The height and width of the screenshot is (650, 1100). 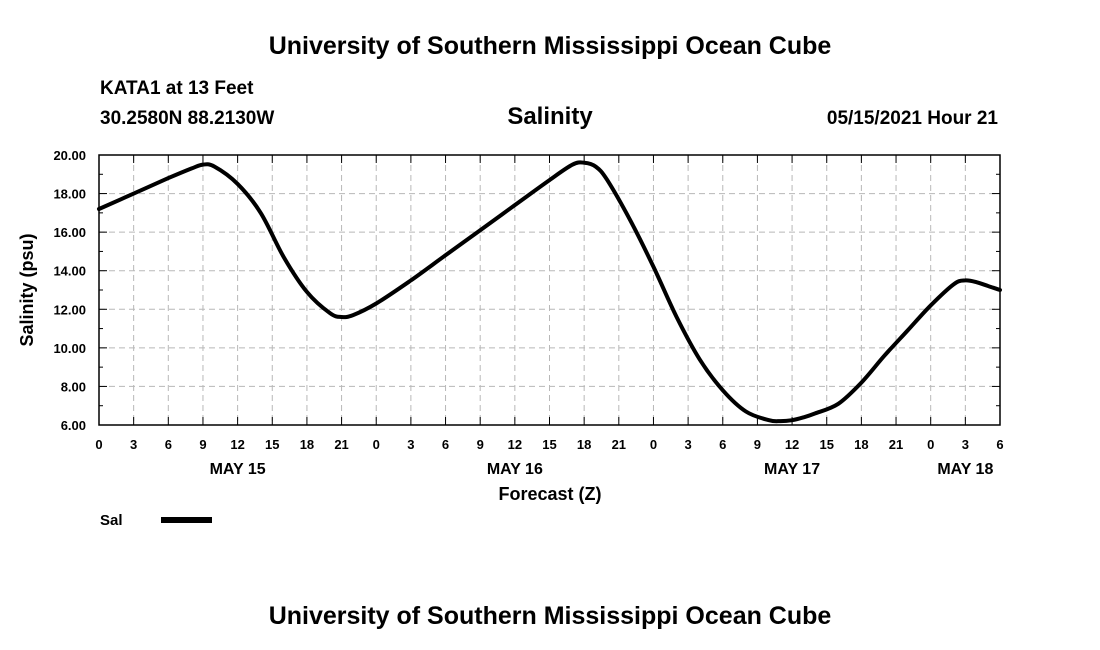 What do you see at coordinates (550, 116) in the screenshot?
I see `chart-title: Salinity` at bounding box center [550, 116].